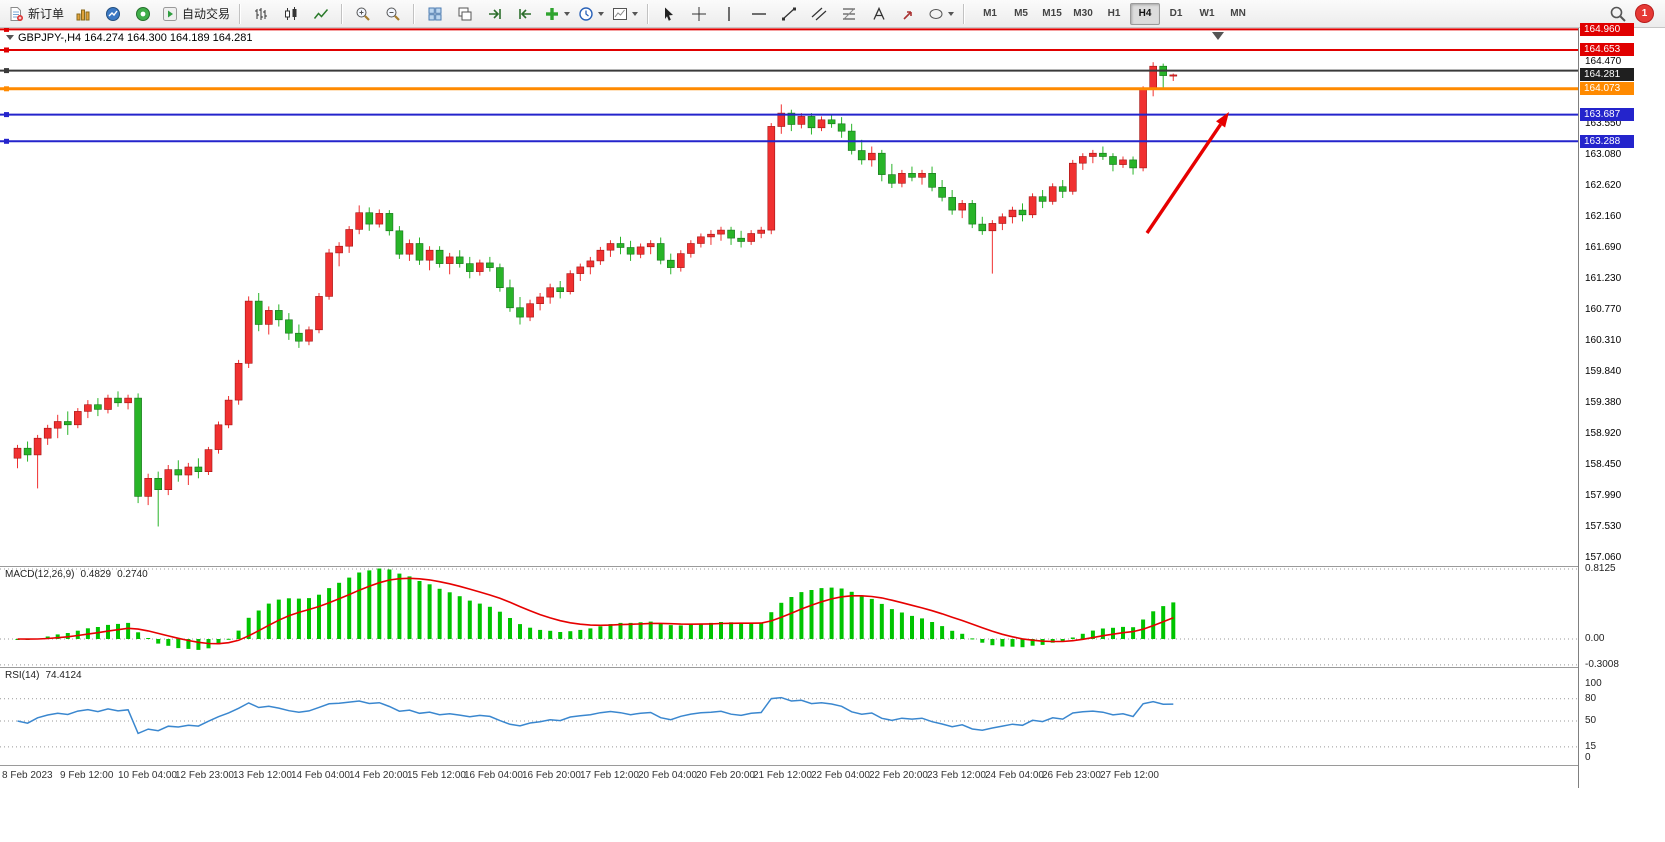 The image size is (1665, 842). I want to click on time-axis-label: 9 Feb 12:00, so click(87, 775).